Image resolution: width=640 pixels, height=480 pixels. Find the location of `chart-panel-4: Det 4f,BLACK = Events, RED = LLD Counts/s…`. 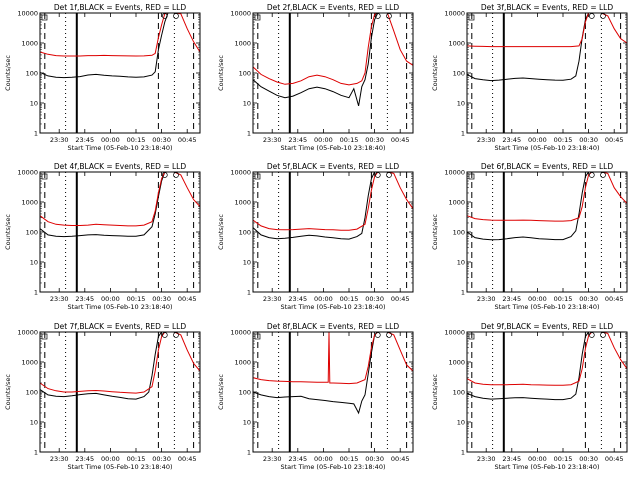

chart-panel-4: Det 4f,BLACK = Events, RED = LLD Counts/s… is located at coordinates (102, 236).